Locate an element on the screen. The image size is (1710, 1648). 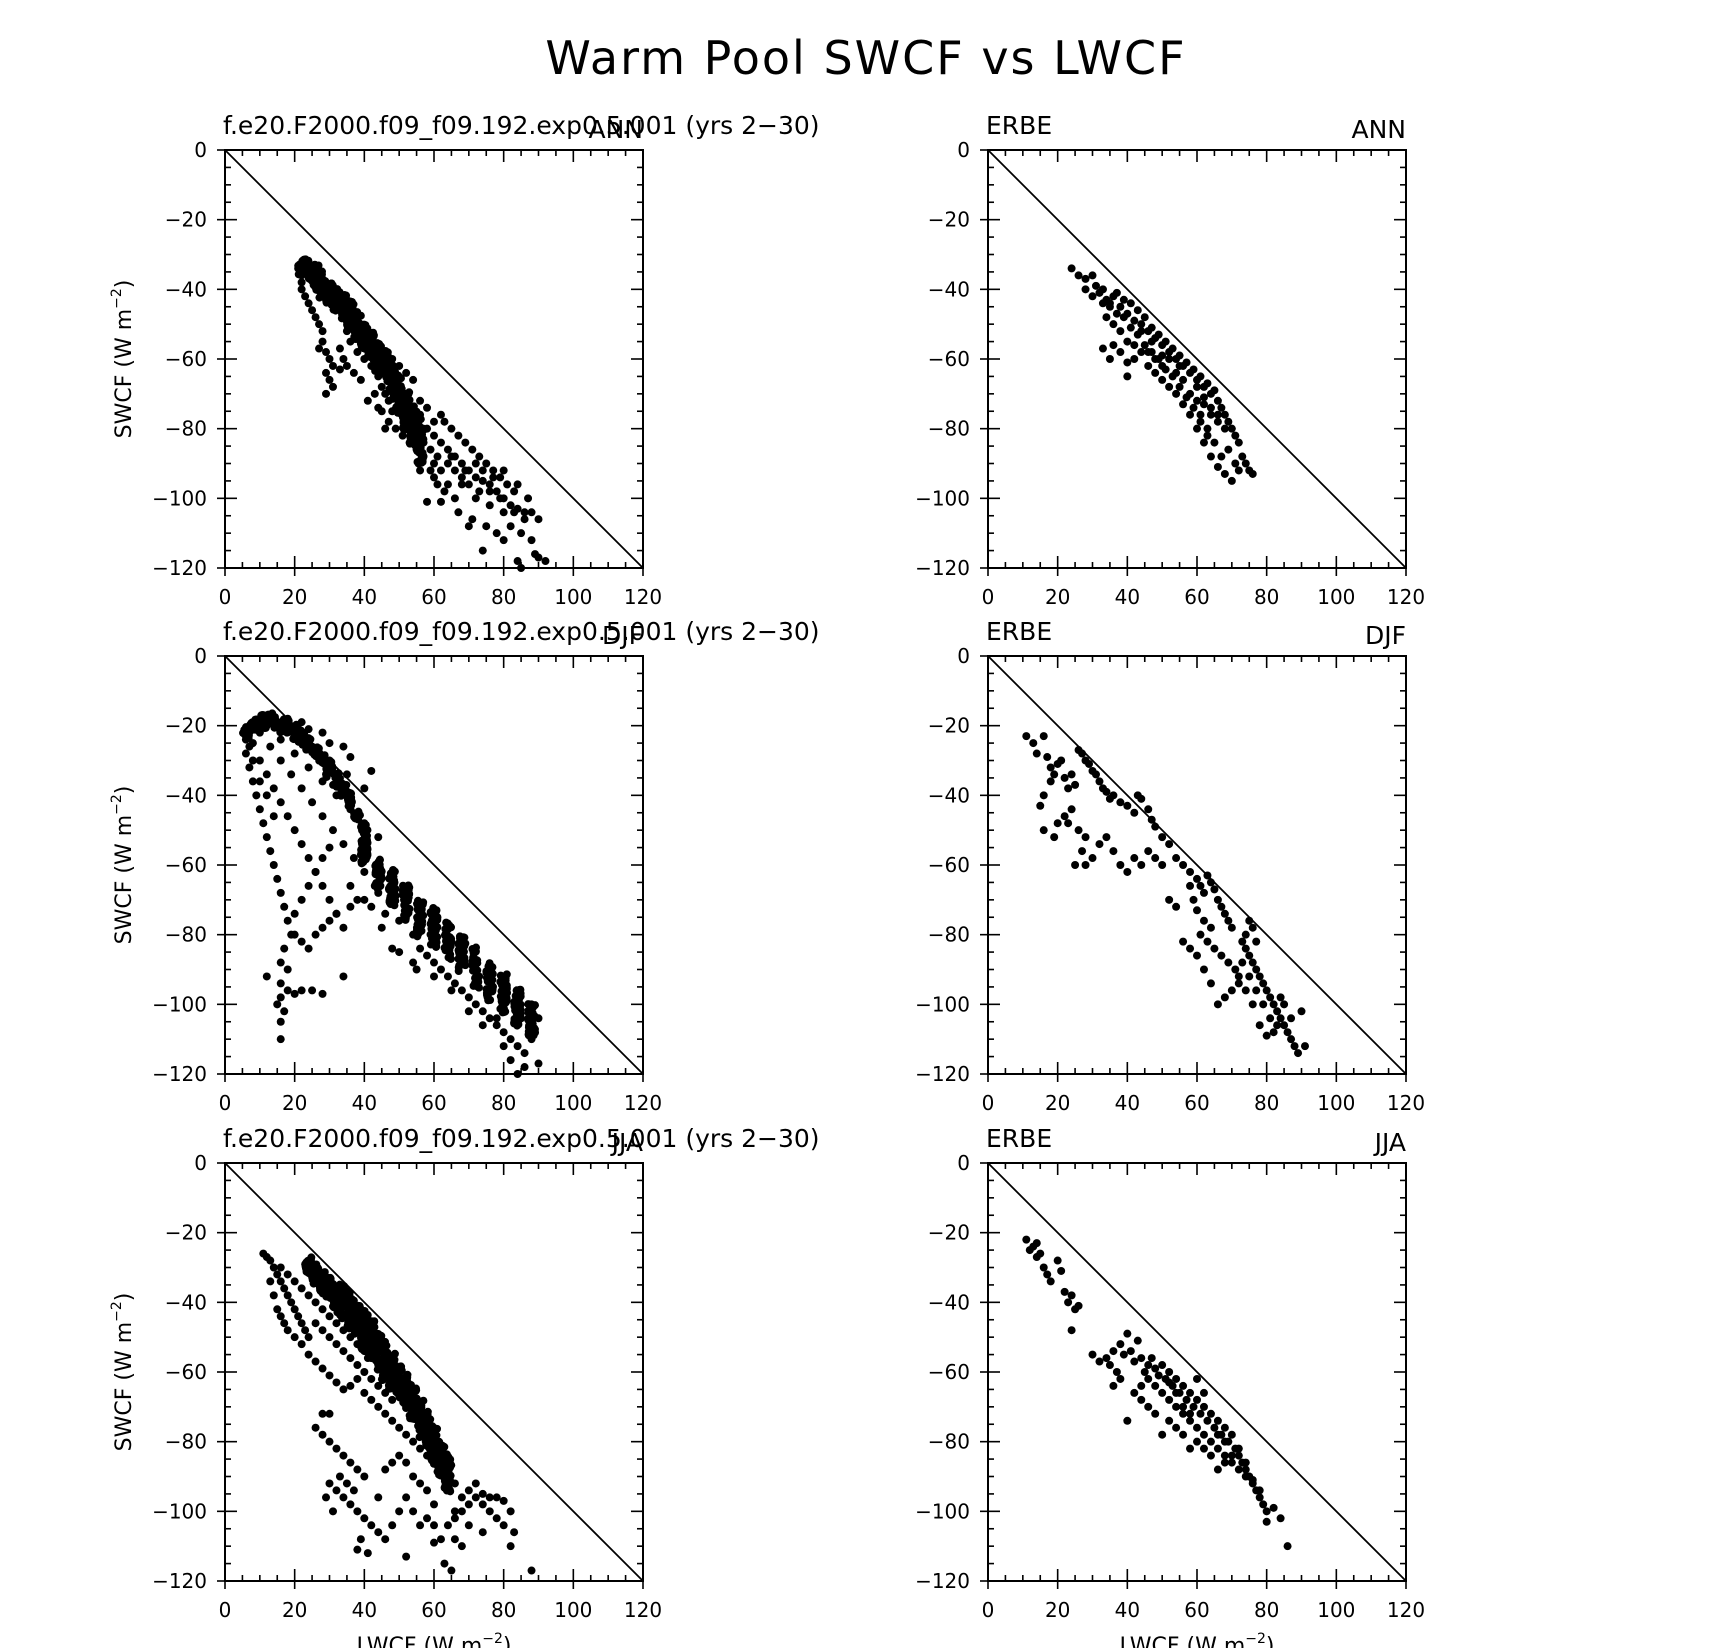
y-tick-label: −60 is located at coordinates (186, 359).